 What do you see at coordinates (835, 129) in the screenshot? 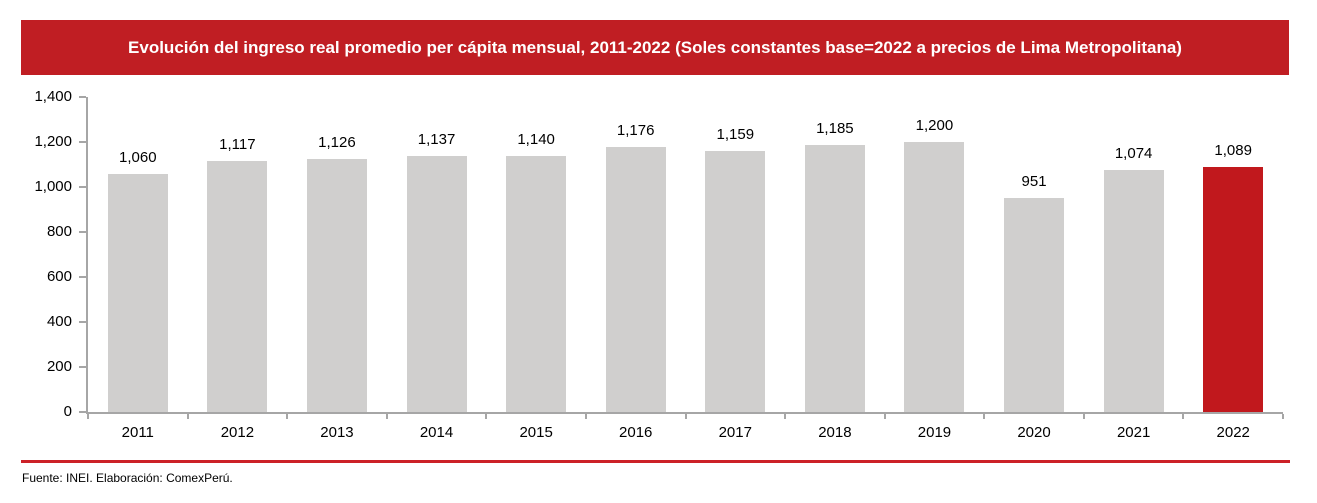
I see `bar-value-label: 1,185` at bounding box center [835, 129].